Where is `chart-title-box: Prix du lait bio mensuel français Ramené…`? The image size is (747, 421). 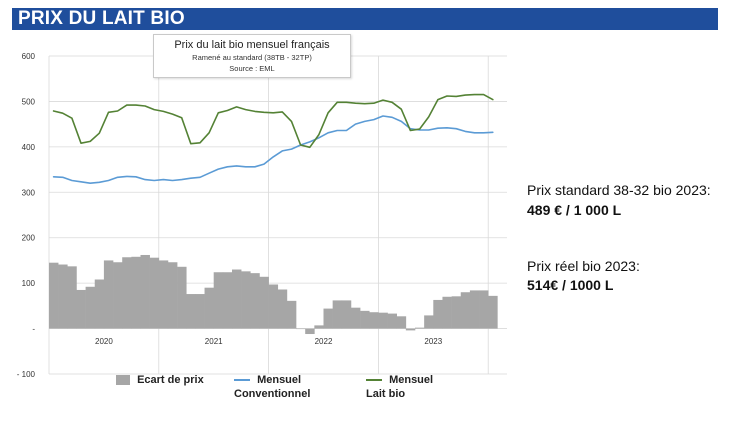 chart-title-box: Prix du lait bio mensuel français Ramené… is located at coordinates (252, 56).